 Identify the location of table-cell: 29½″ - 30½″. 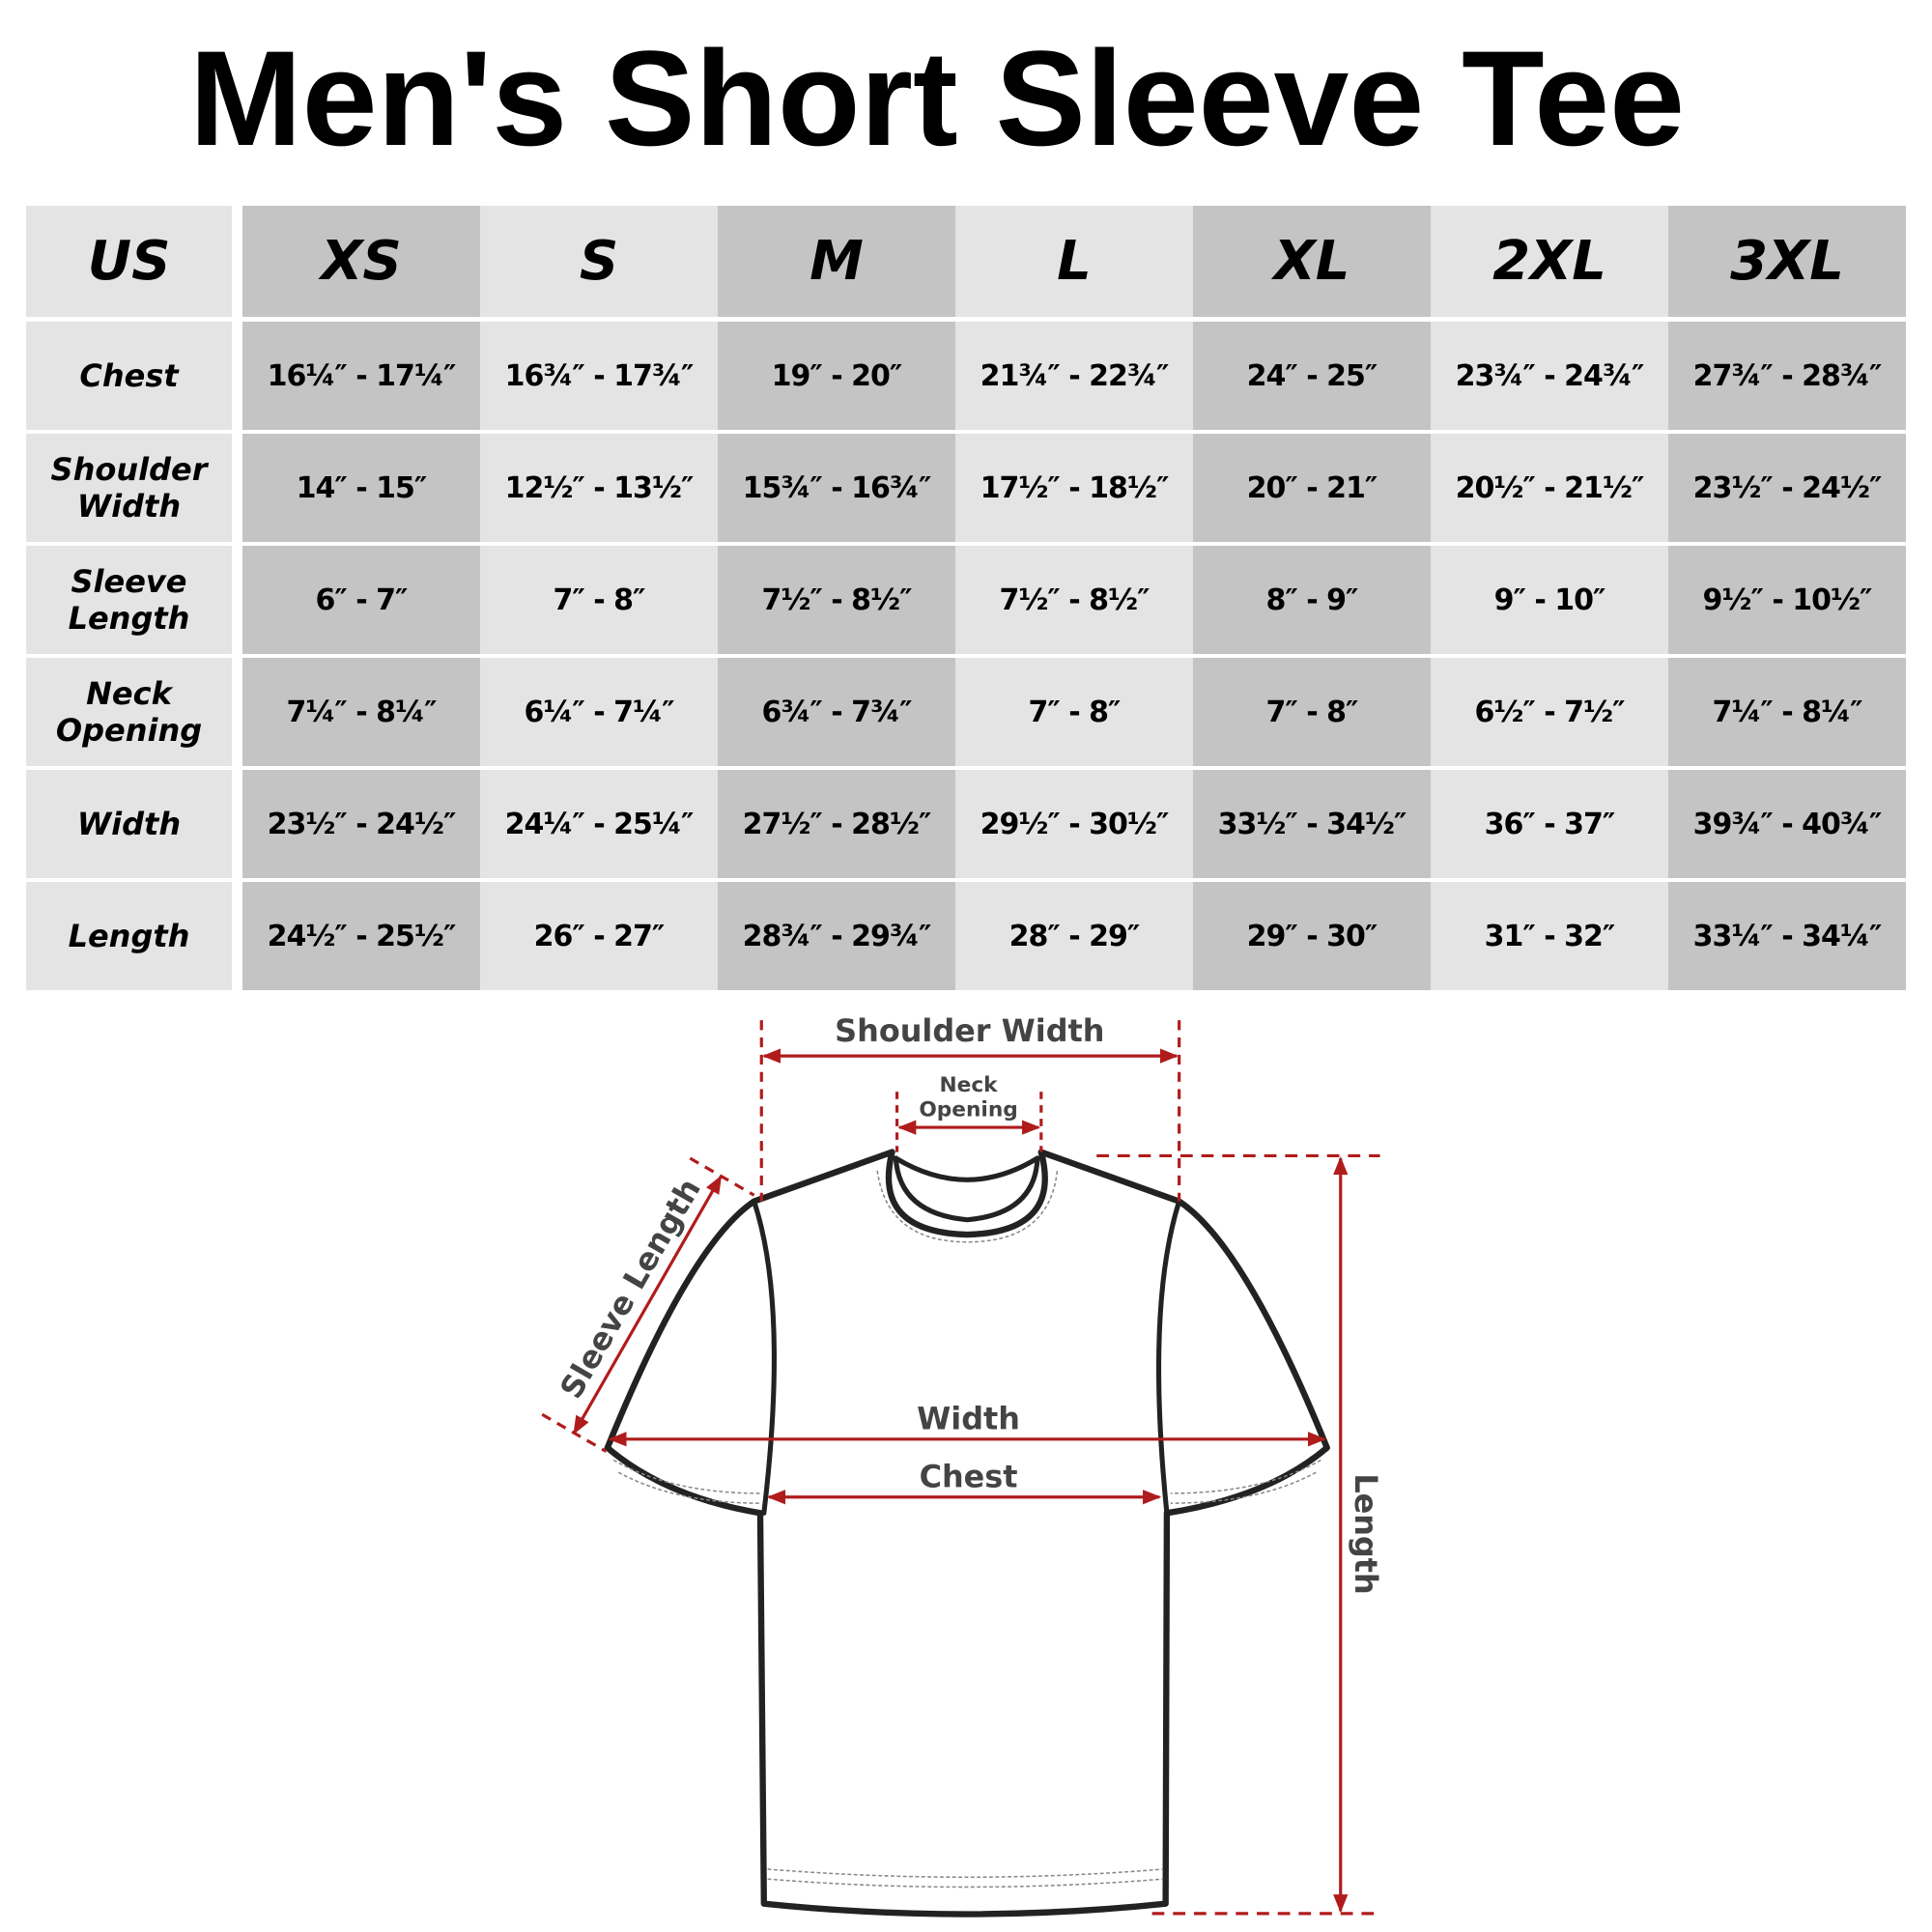
(1074, 824).